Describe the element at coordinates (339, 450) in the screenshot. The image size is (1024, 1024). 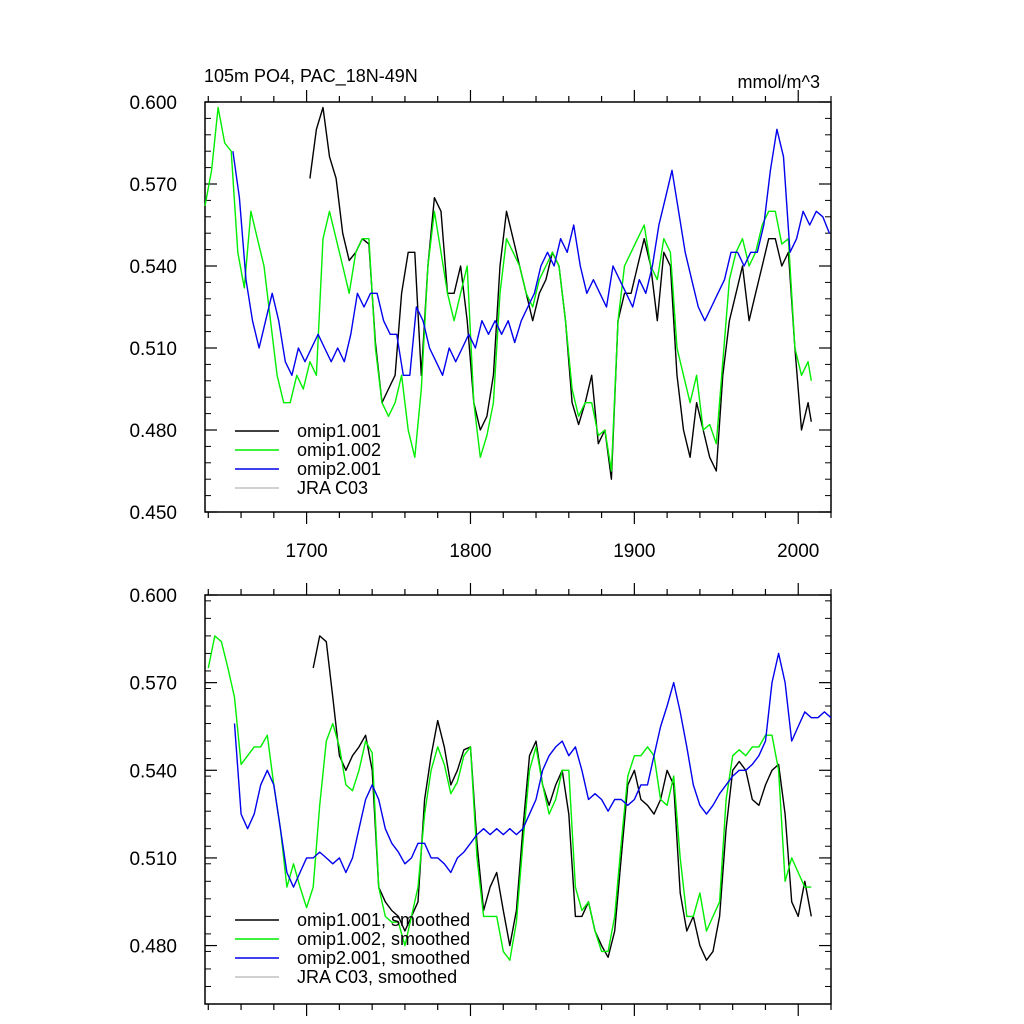
I see `legend-label-omip1-002: omip1.002` at that location.